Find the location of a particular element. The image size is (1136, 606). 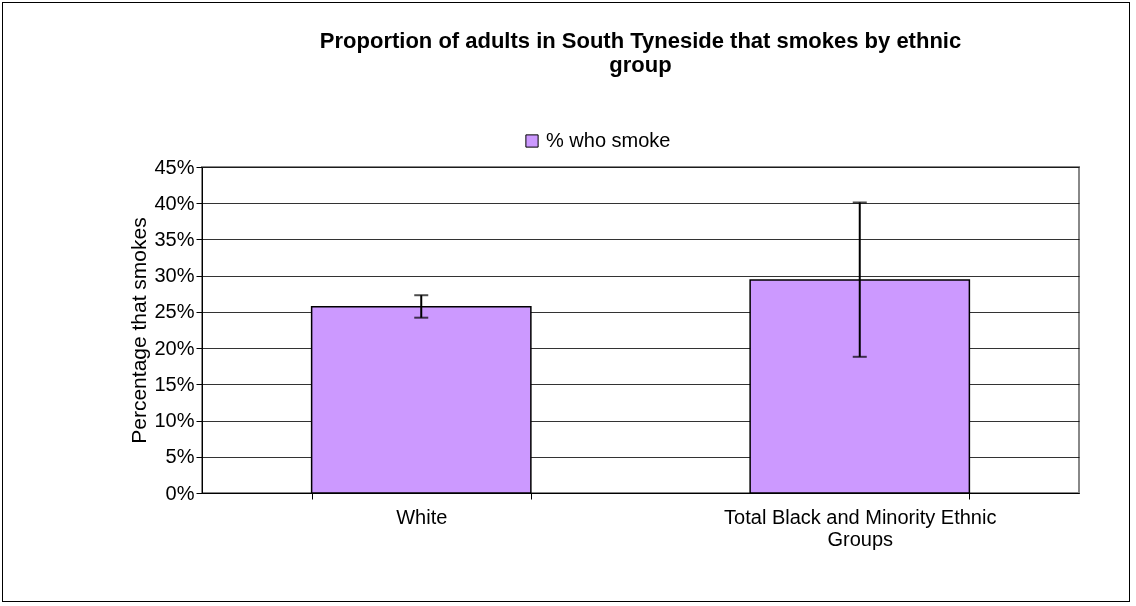

y-tick-label: 25% is located at coordinates (174, 311).